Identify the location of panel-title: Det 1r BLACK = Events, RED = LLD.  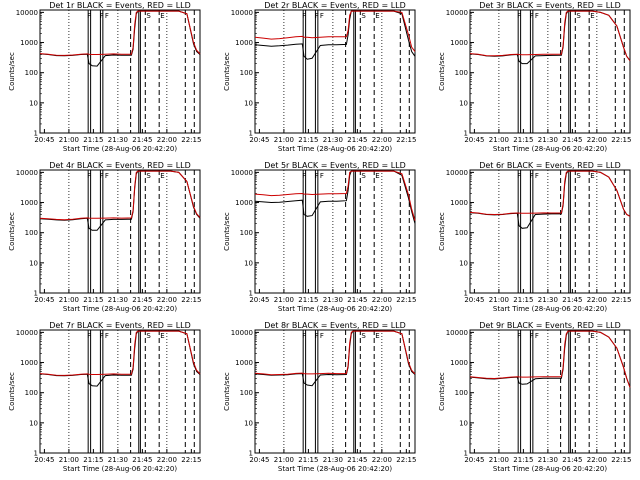
(120, 5).